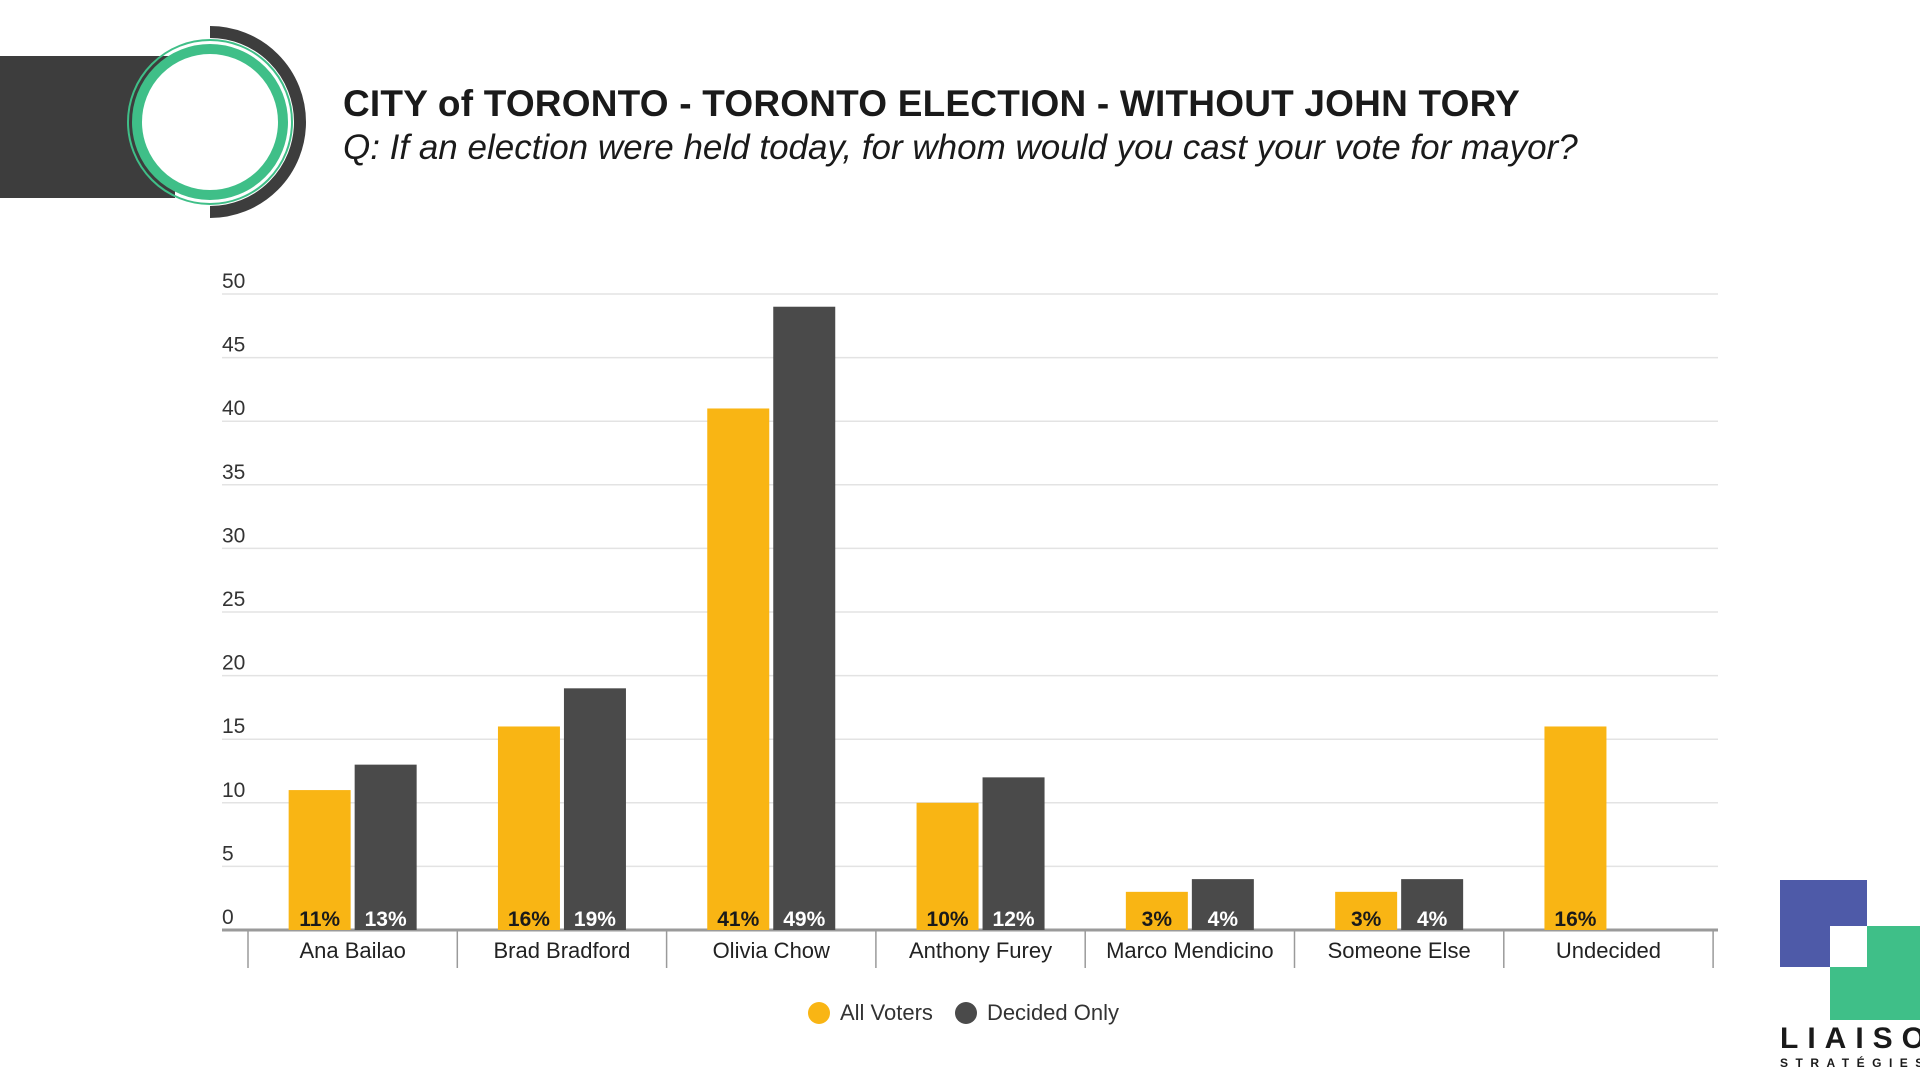  Describe the element at coordinates (804, 919) in the screenshot. I see `data-label-olivia-chow-decided-only: 49%` at that location.